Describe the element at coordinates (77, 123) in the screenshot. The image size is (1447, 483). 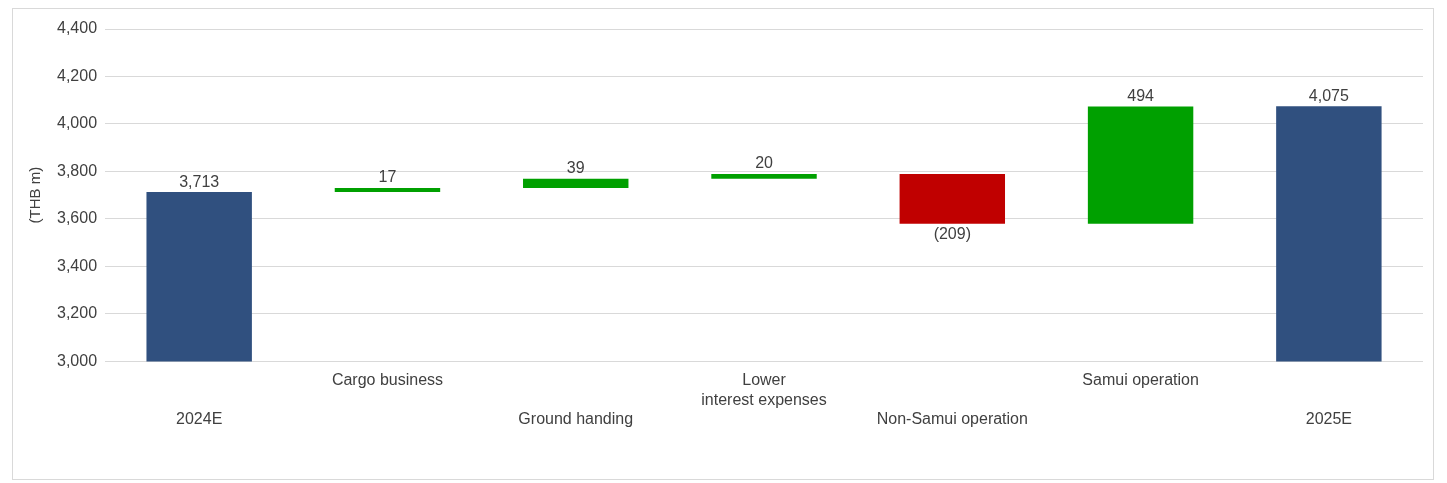
I see `y-tick-label: 4,000` at that location.